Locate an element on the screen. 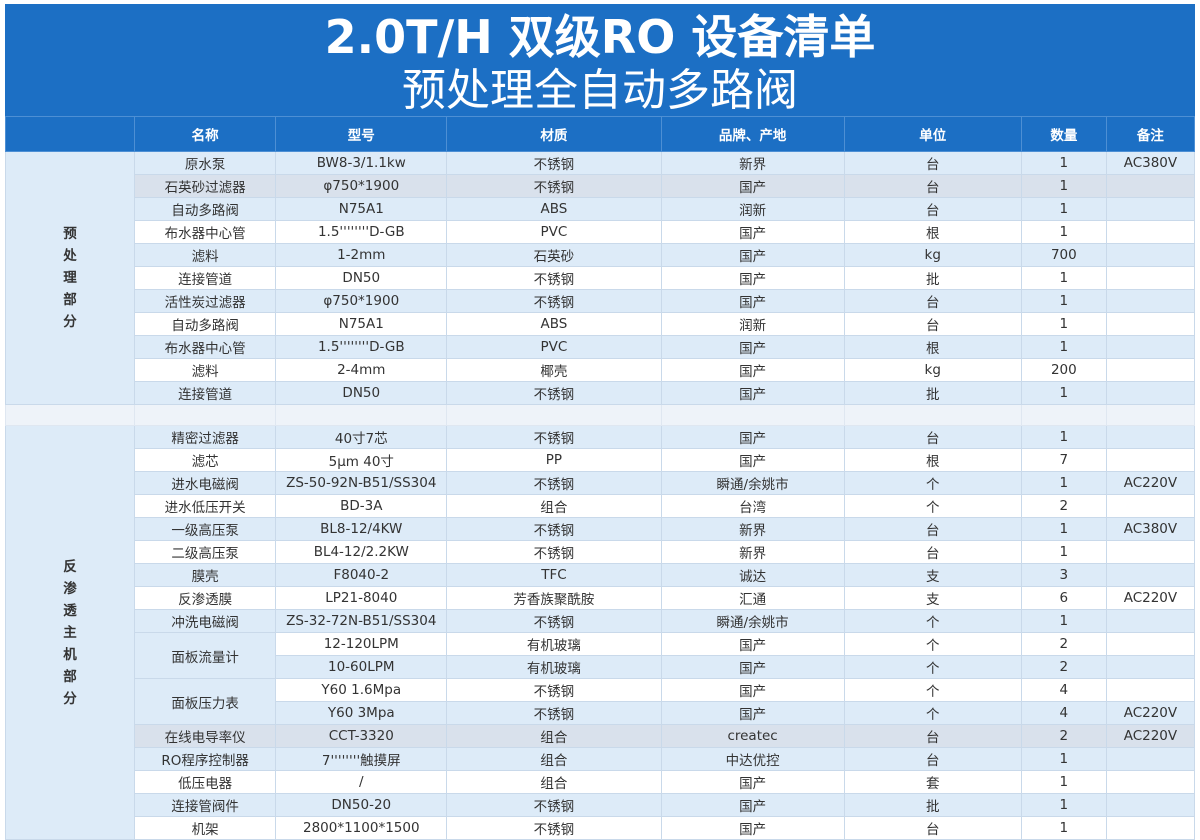 The image size is (1200, 840). cell-material: 椰壳 is located at coordinates (554, 370).